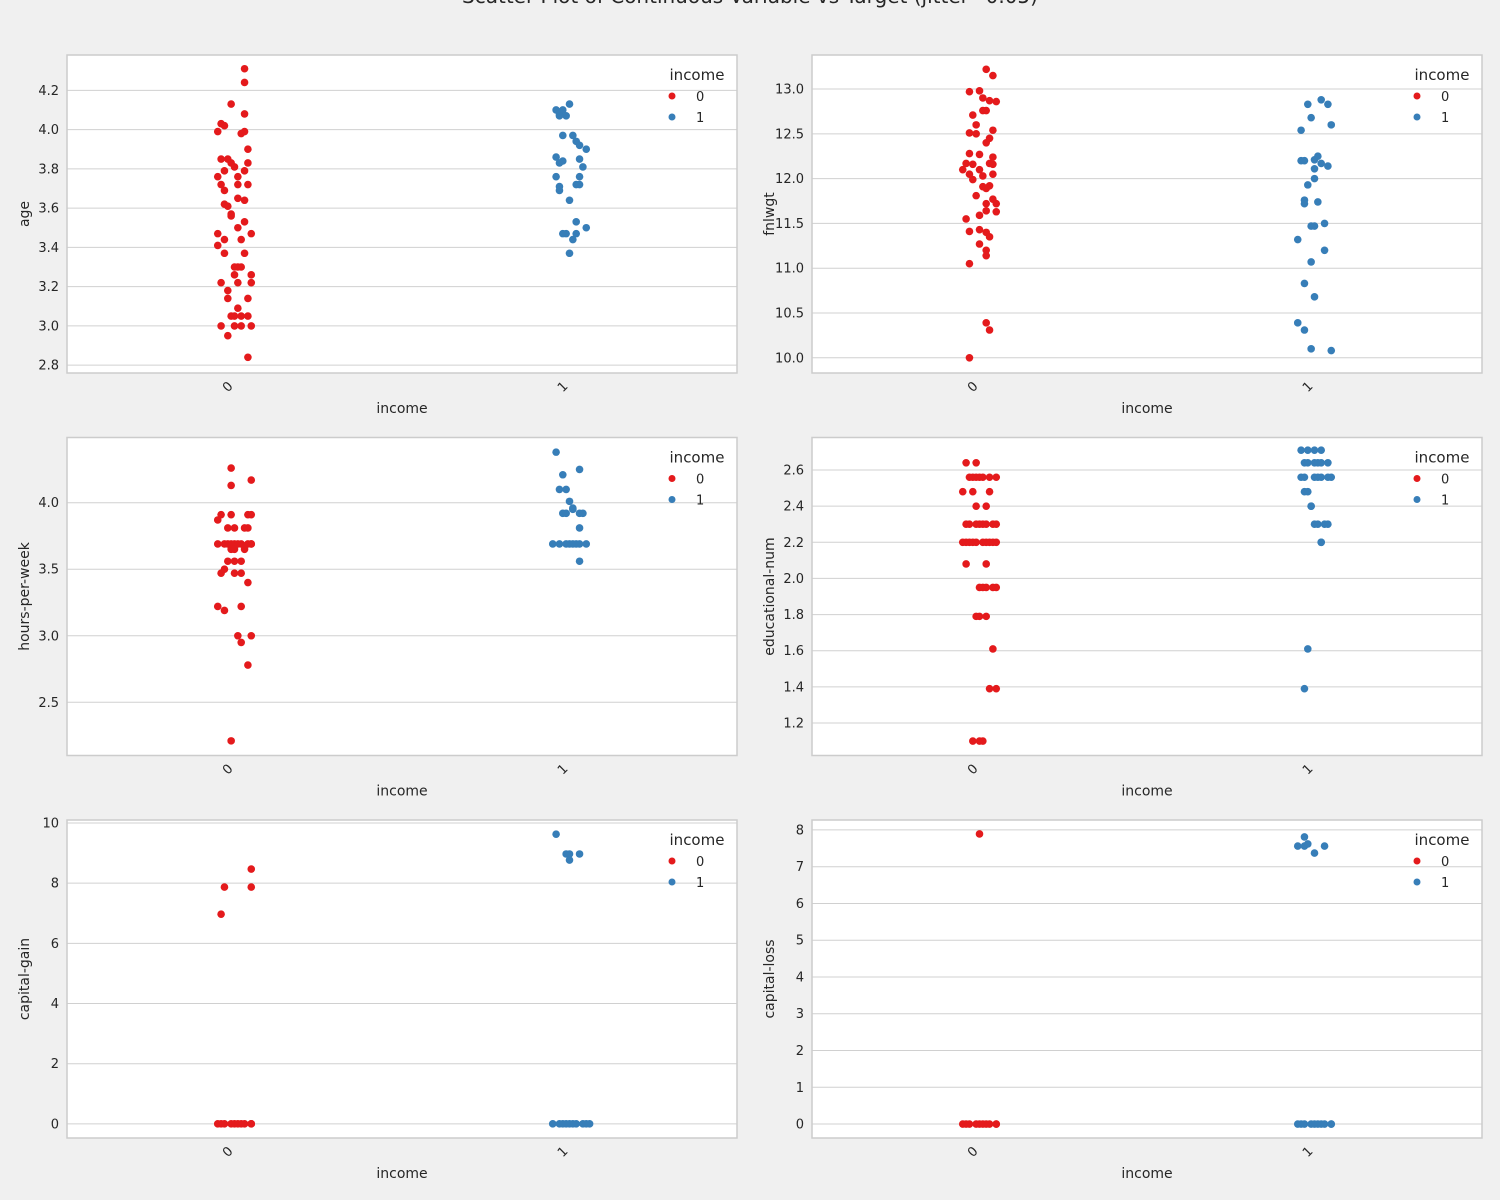 The image size is (1500, 1200). What do you see at coordinates (800, 1088) in the screenshot?
I see `y-tick-label: 1` at bounding box center [800, 1088].